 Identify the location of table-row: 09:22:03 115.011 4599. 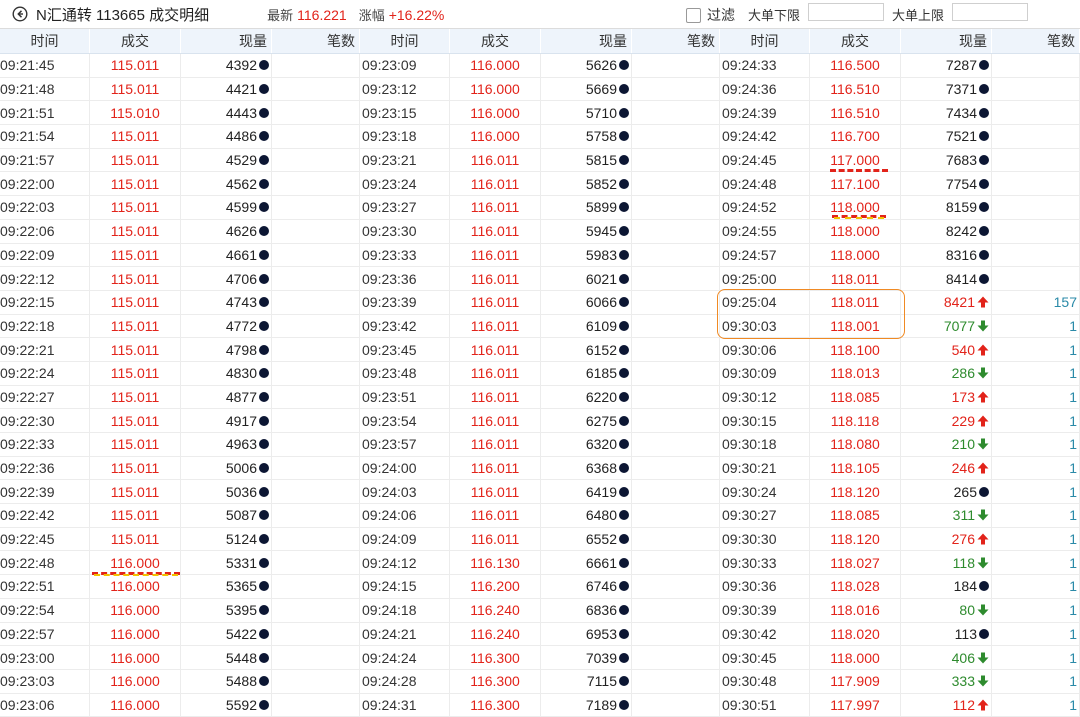
(180, 208).